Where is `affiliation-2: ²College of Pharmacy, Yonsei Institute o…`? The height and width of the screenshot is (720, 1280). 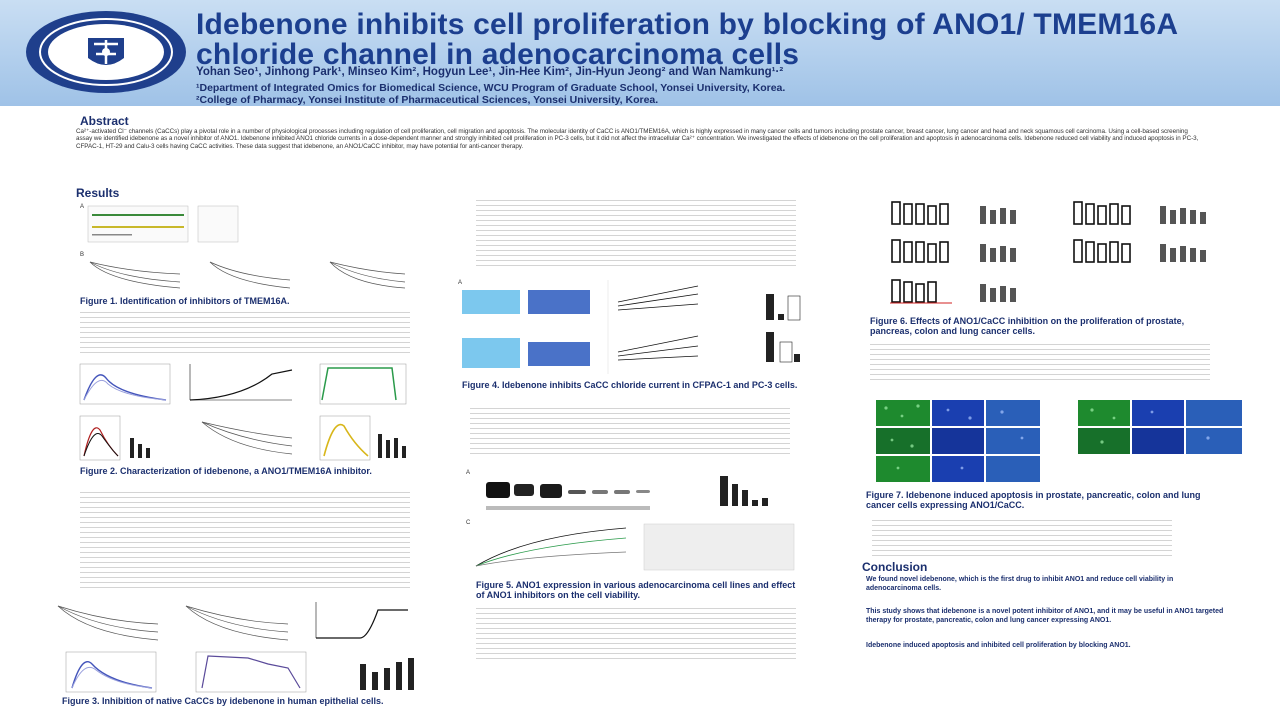
affiliation-2: ²College of Pharmacy, Yonsei Institute o… is located at coordinates (427, 100).